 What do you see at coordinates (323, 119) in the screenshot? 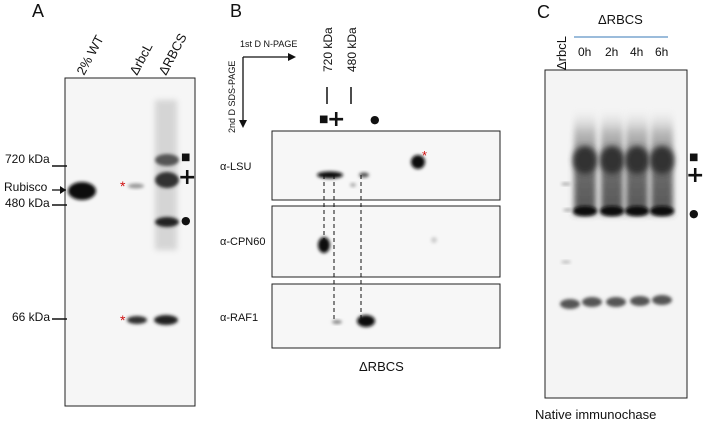
I see `symbol-square-b: ■` at bounding box center [323, 119].